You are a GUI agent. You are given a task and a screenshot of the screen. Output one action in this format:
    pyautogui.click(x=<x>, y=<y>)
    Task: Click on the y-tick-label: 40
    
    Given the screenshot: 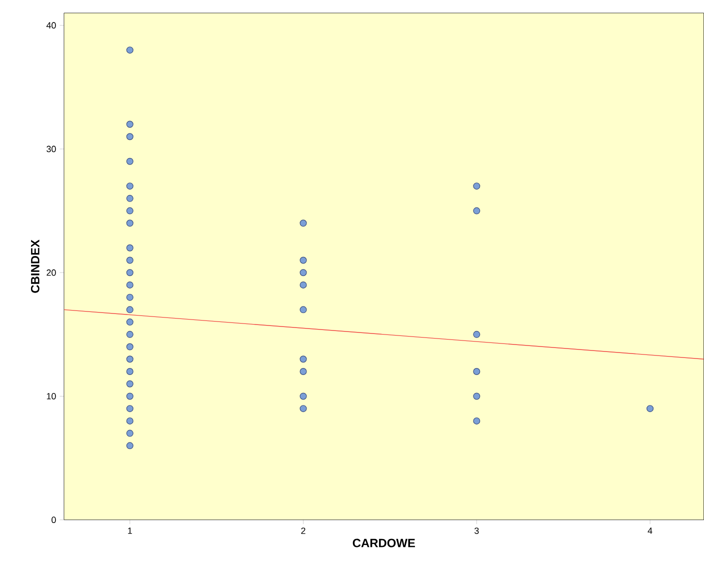 What is the action you would take?
    pyautogui.click(x=51, y=25)
    